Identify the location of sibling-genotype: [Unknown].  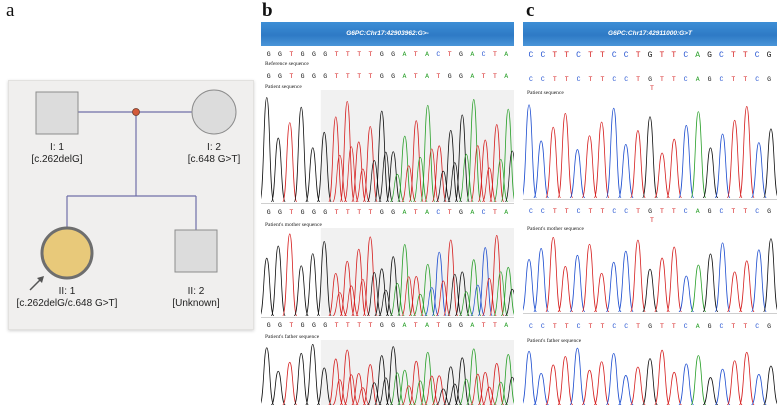
(196, 303).